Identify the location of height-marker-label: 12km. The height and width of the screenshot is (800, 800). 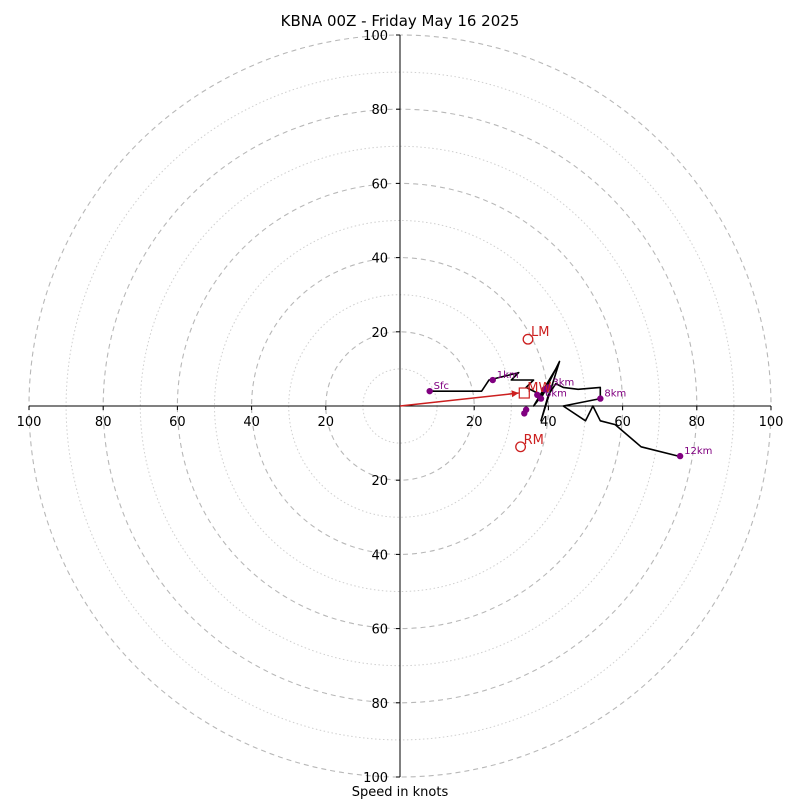
(698, 451).